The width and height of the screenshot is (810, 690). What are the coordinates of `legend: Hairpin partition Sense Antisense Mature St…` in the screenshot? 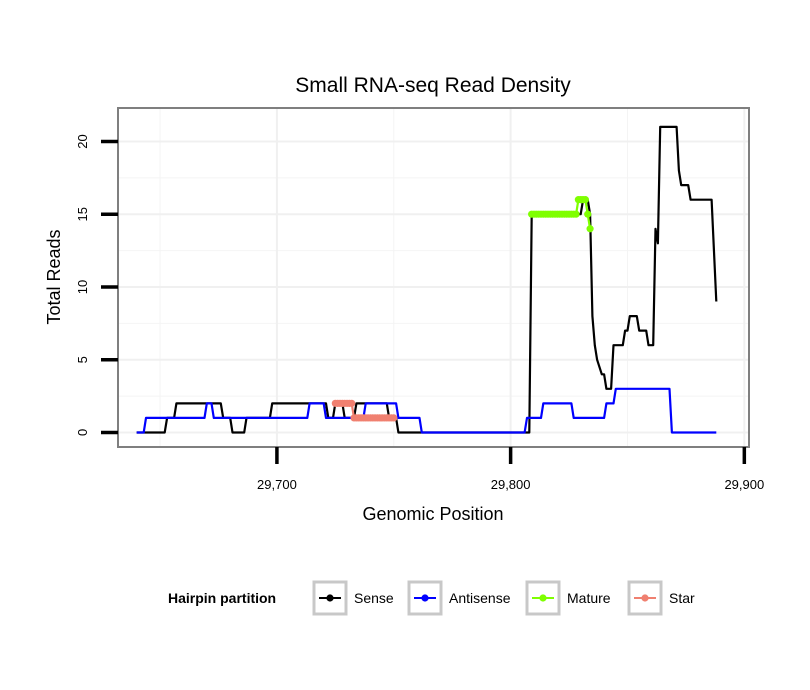 It's located at (431, 598).